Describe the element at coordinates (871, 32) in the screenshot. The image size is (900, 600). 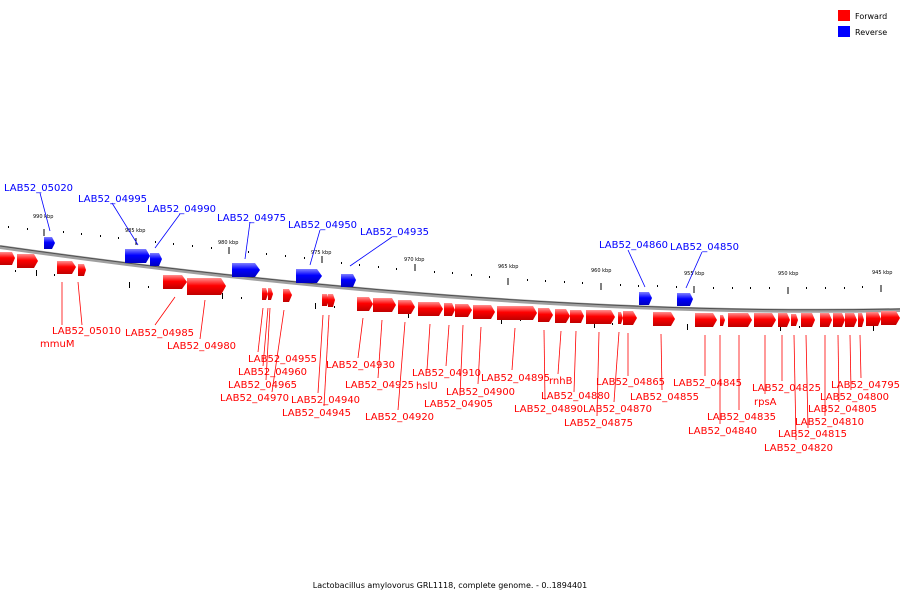
I see `legend-reverse-label: Reverse` at that location.